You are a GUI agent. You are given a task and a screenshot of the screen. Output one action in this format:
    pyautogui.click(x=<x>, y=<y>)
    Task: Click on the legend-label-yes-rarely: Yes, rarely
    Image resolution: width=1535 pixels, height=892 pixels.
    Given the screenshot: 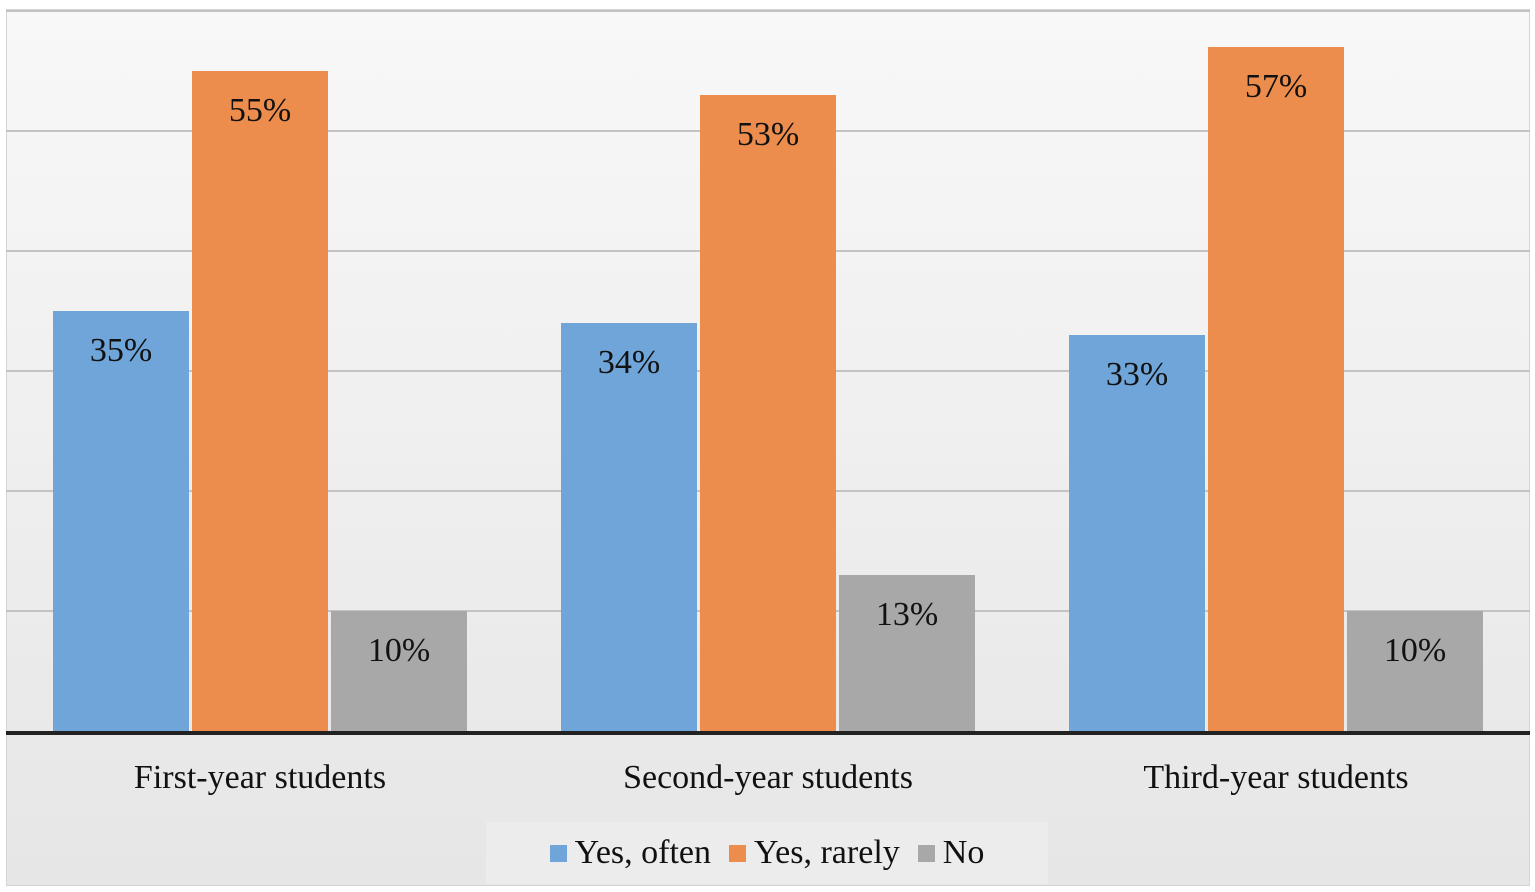 What is the action you would take?
    pyautogui.click(x=827, y=852)
    